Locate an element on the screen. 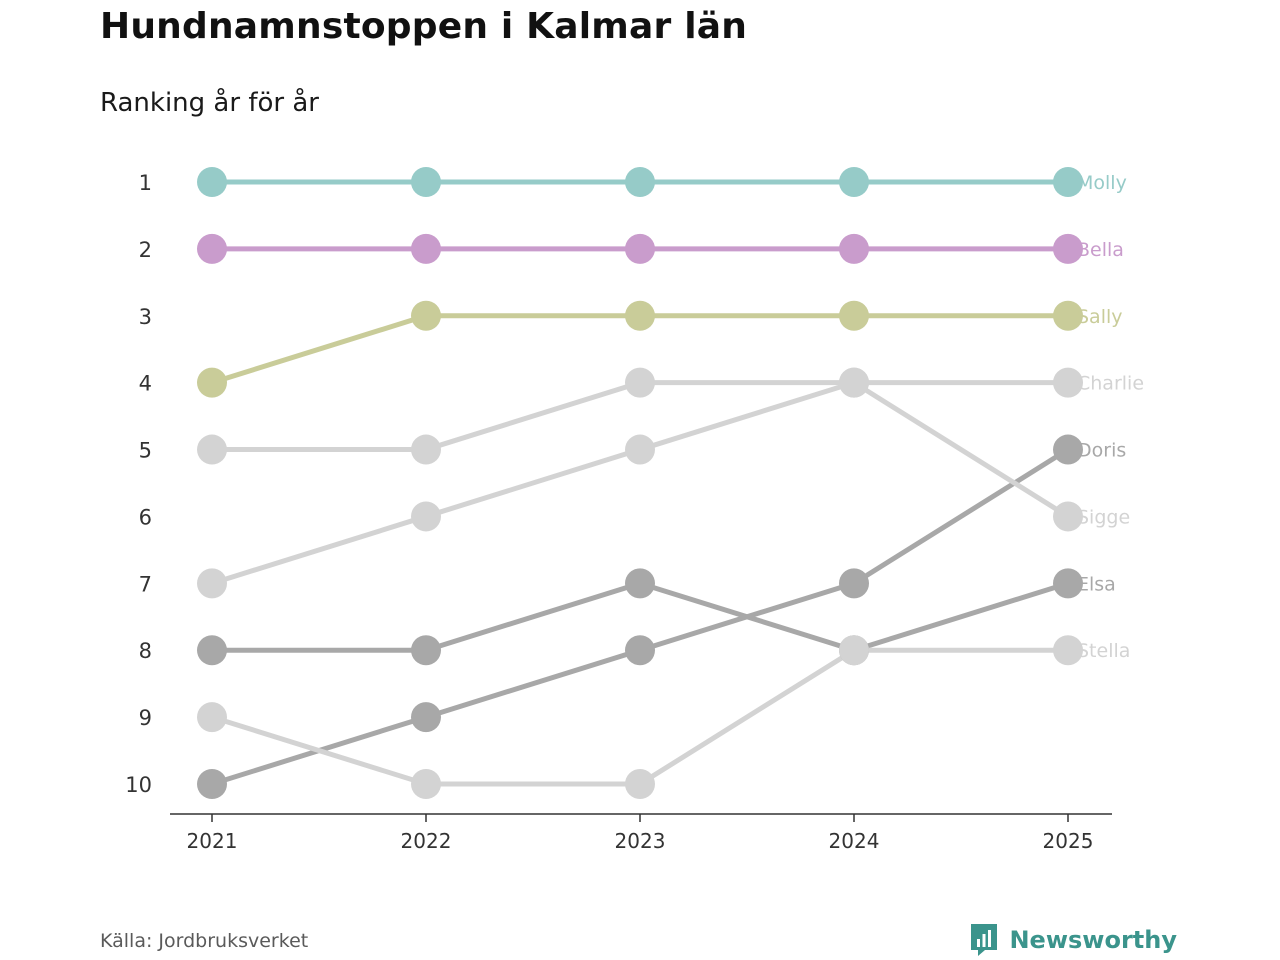  x-tick-label: 2021 is located at coordinates (212, 841).